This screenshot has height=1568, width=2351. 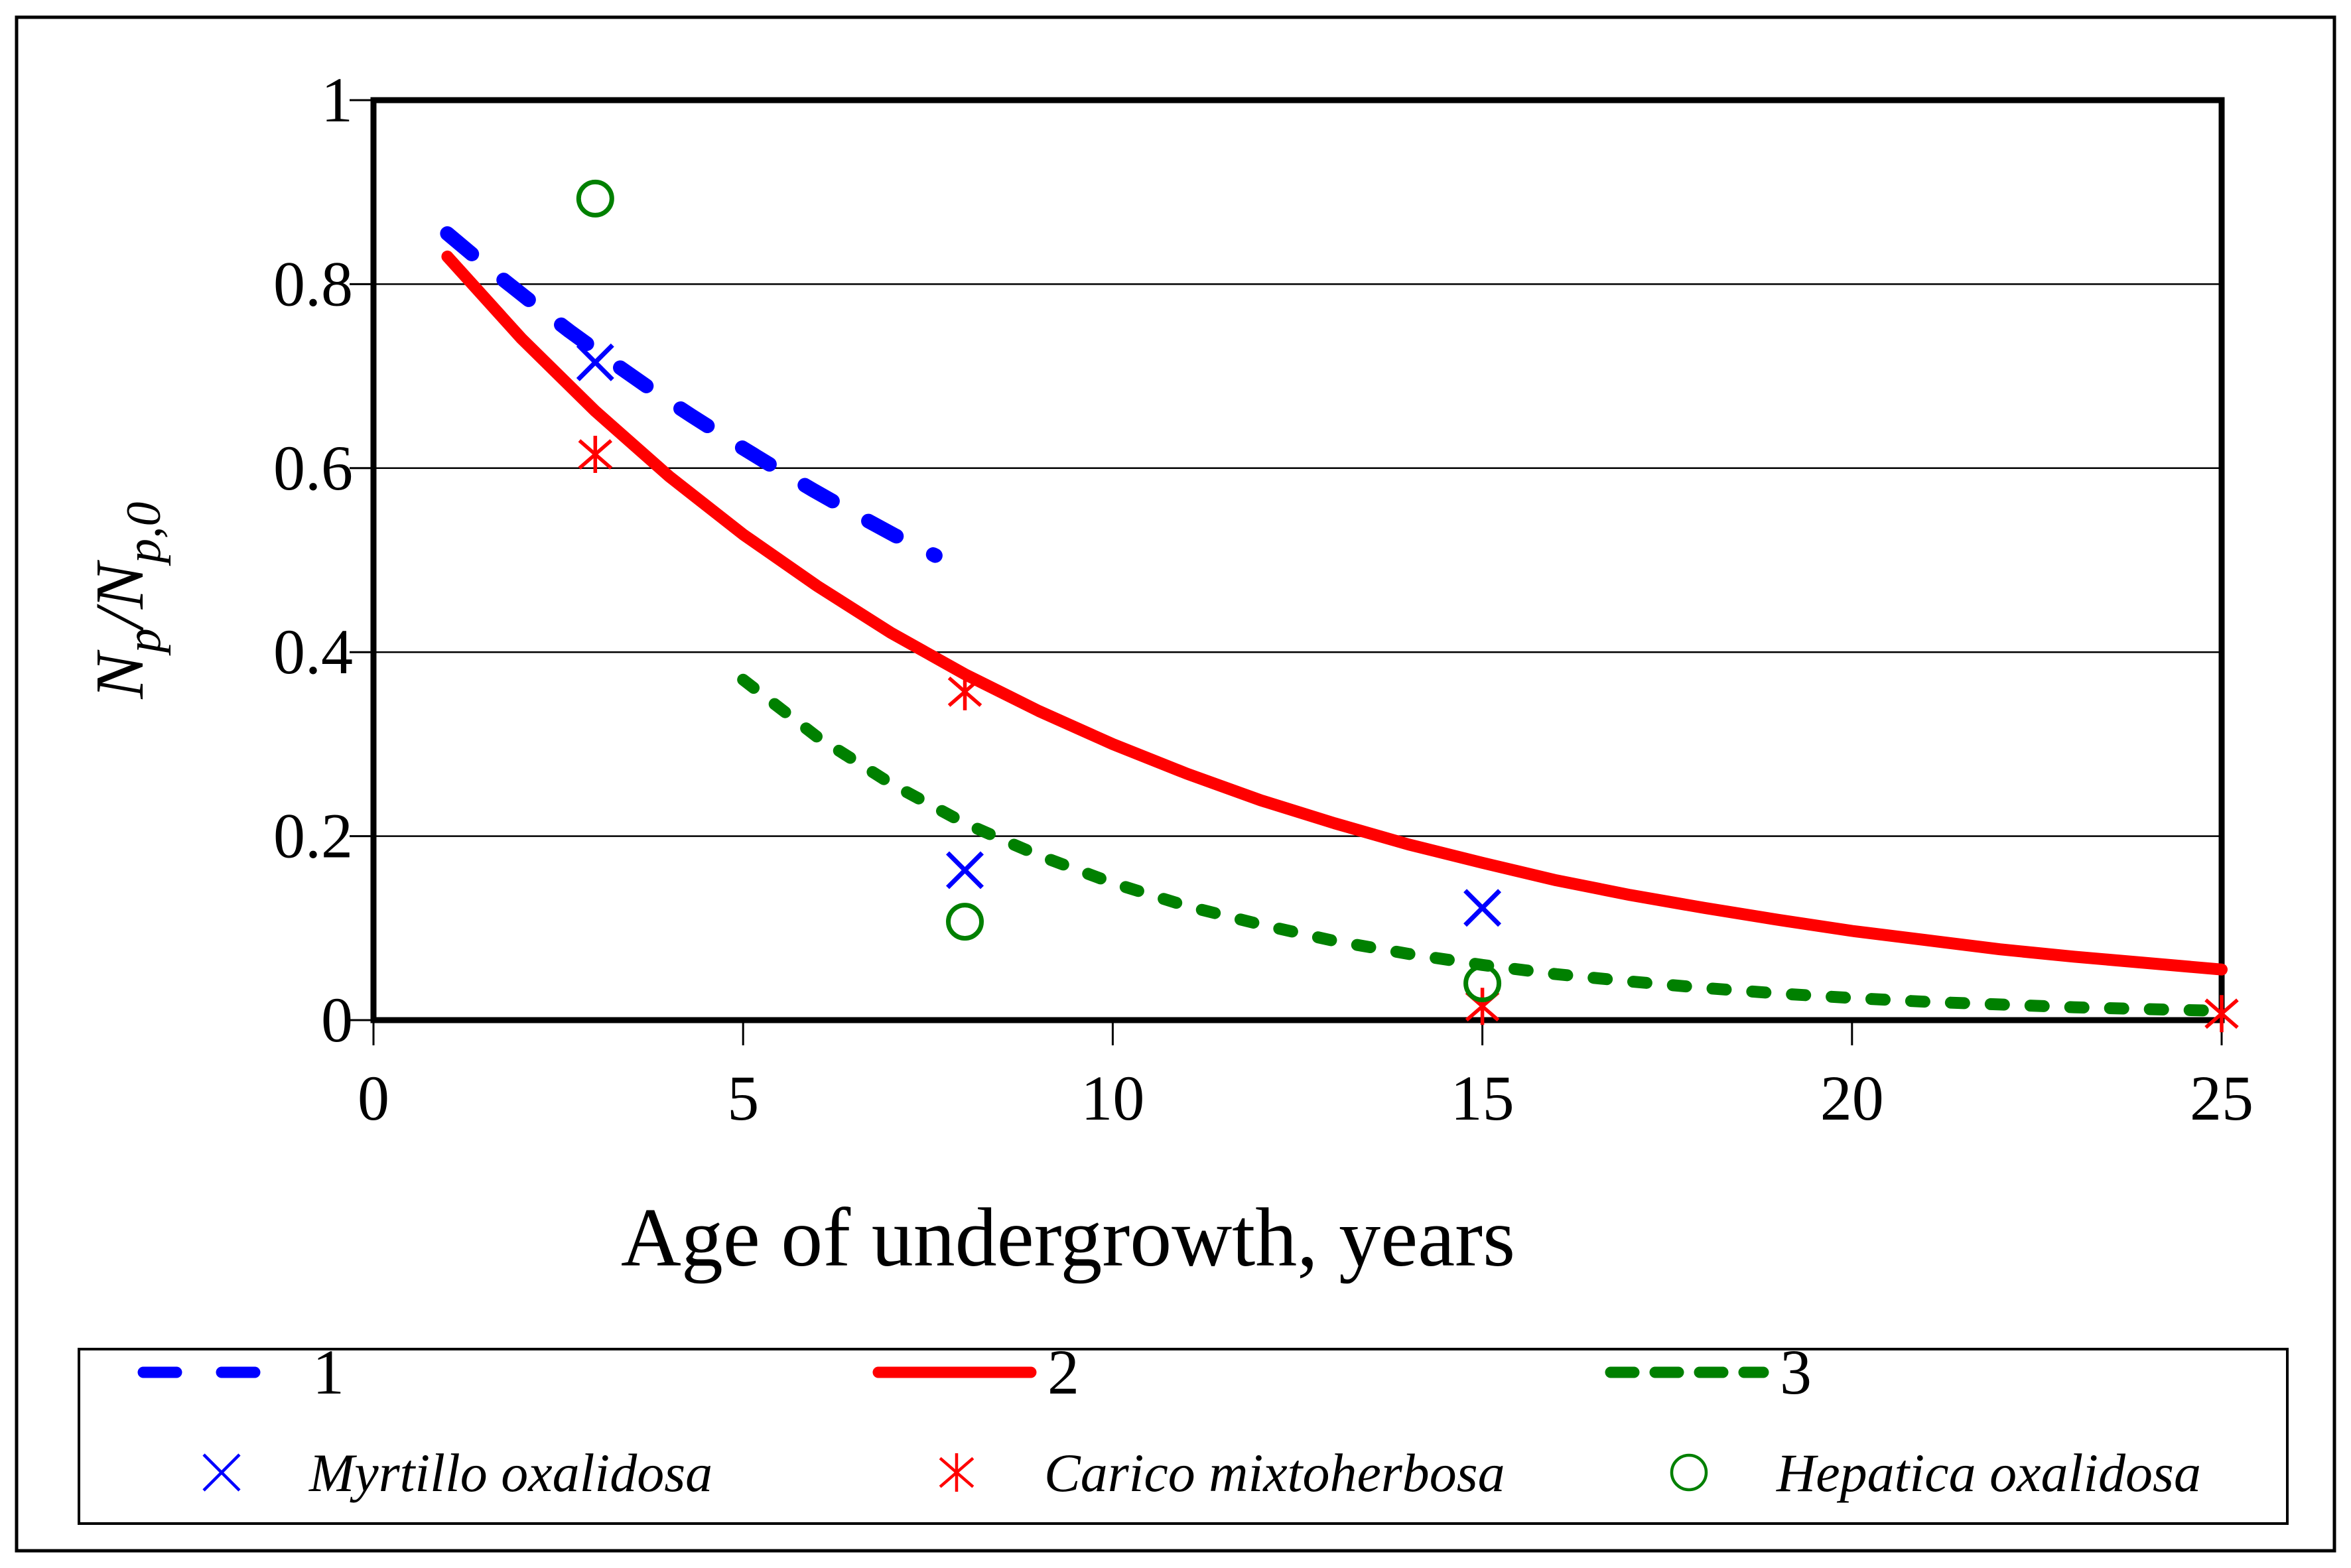 I want to click on legend-marker-hepatica, so click(x=1689, y=1472).